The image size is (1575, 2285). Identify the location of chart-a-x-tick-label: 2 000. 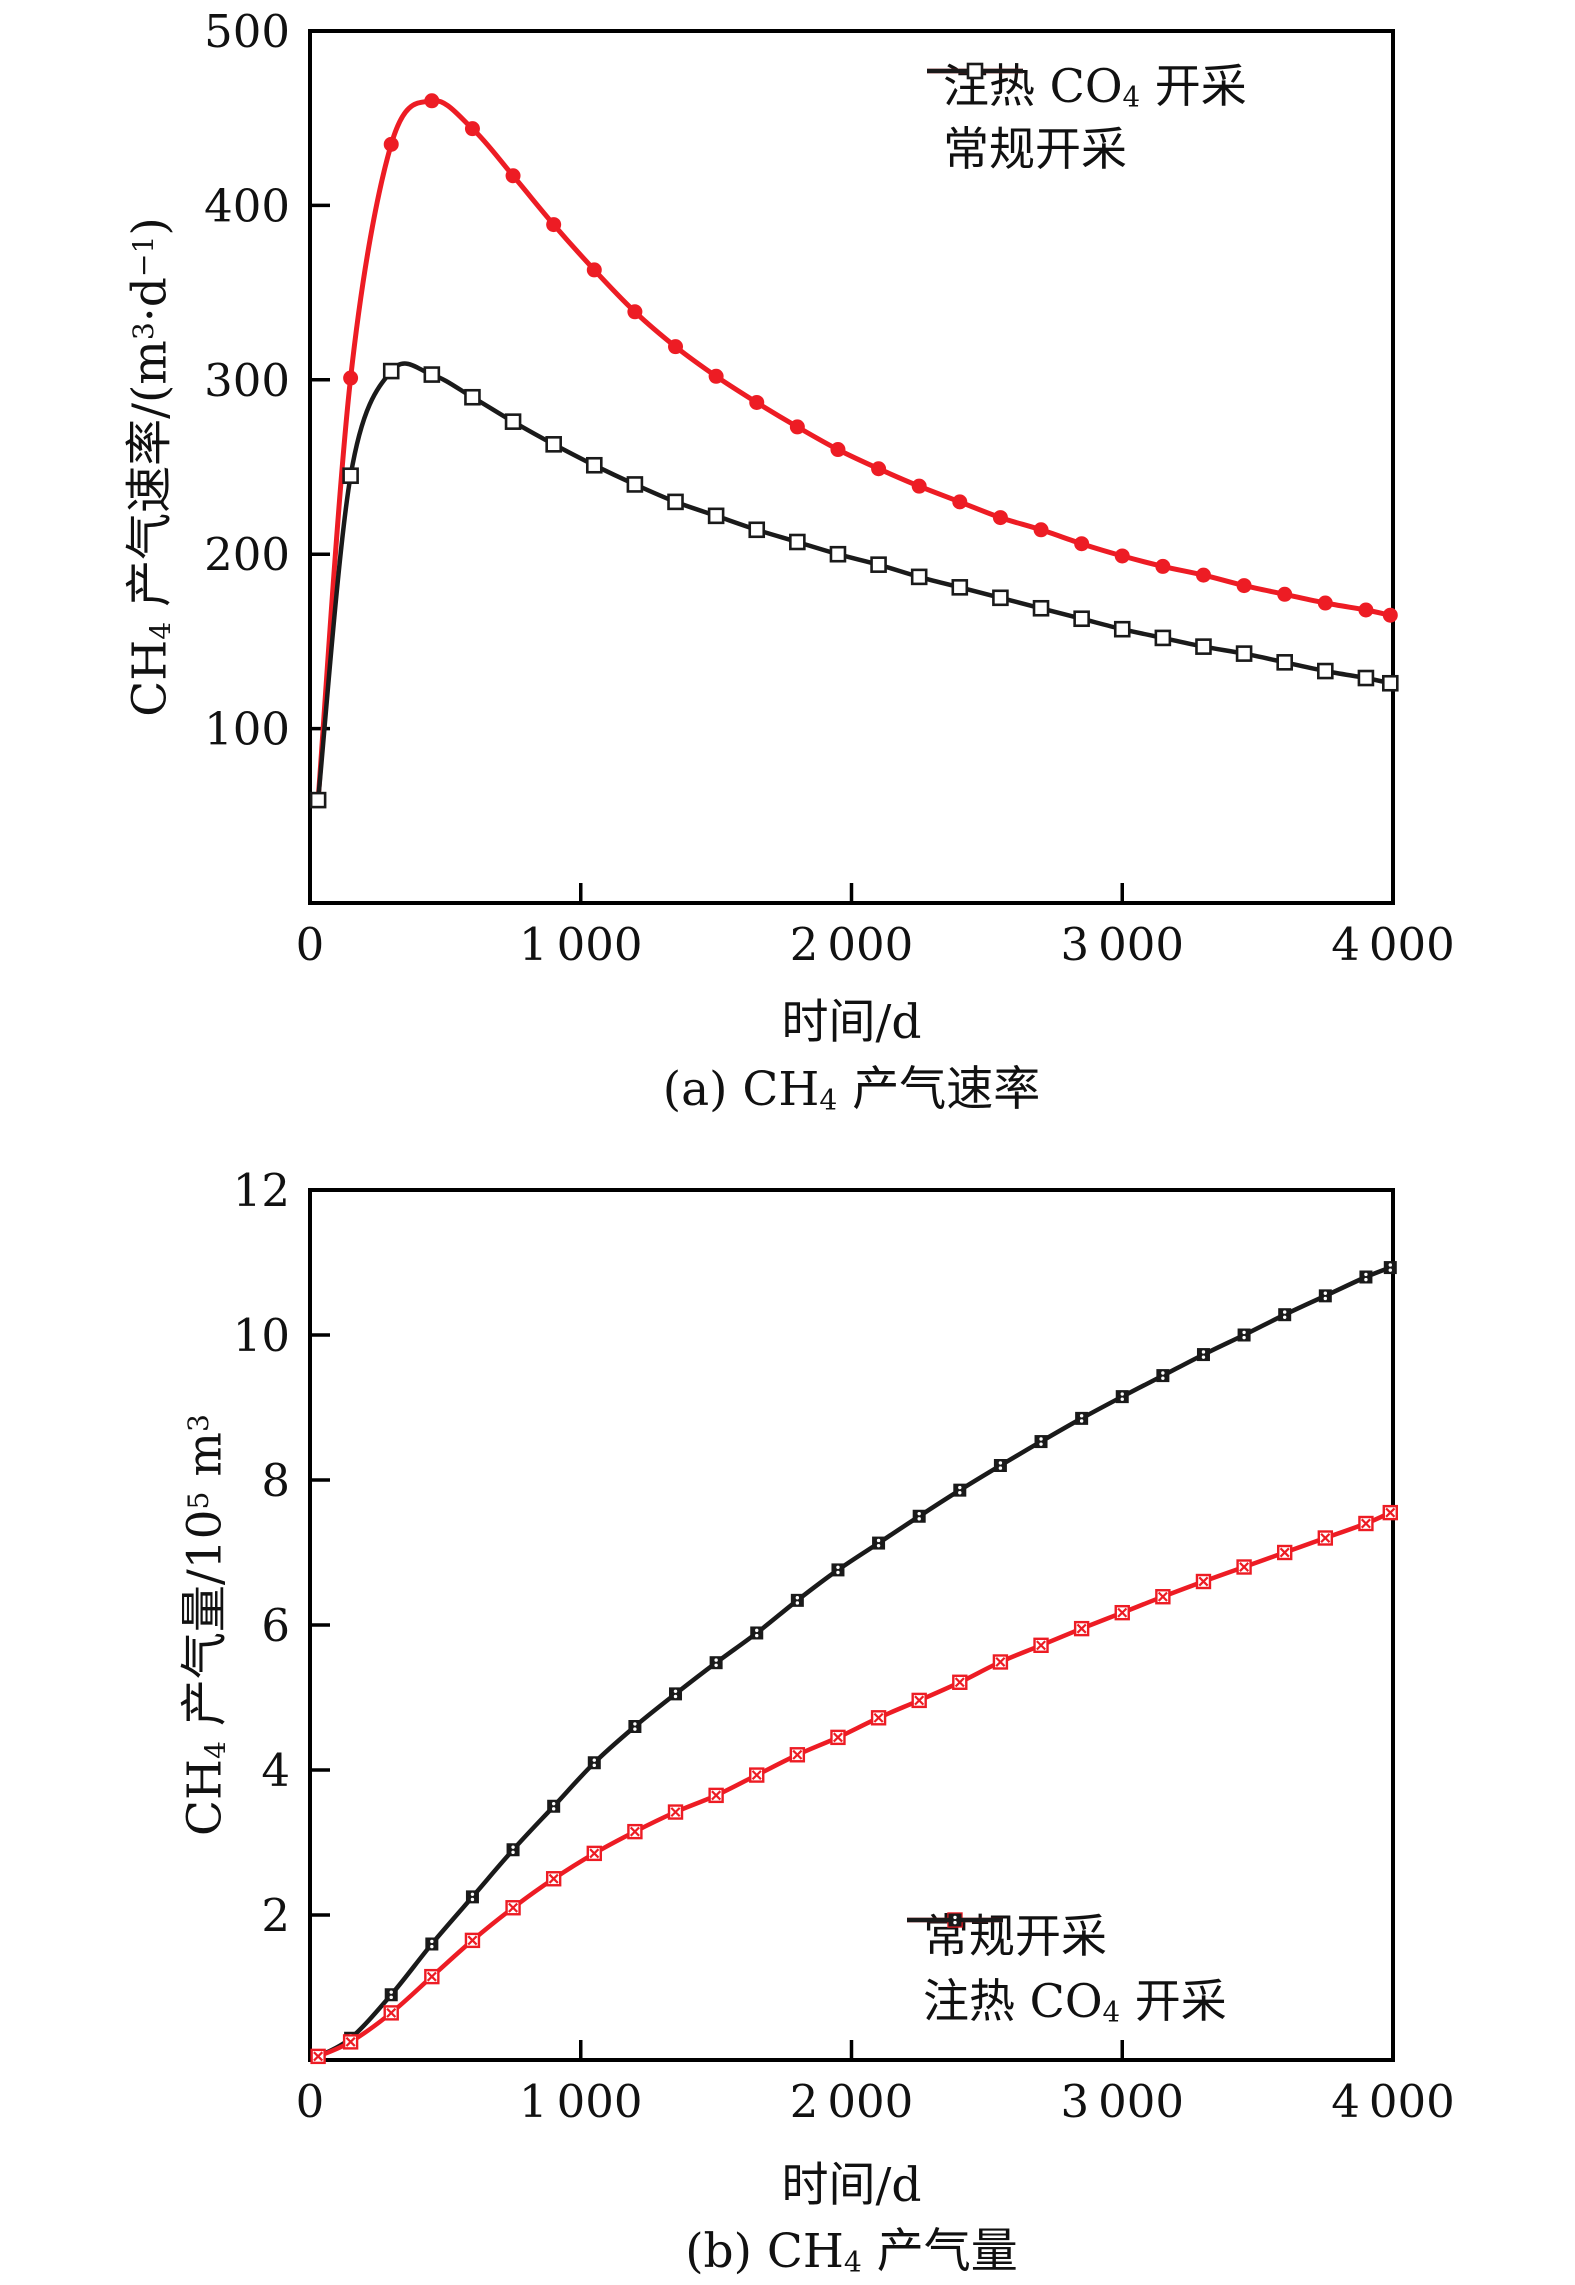
(852, 944).